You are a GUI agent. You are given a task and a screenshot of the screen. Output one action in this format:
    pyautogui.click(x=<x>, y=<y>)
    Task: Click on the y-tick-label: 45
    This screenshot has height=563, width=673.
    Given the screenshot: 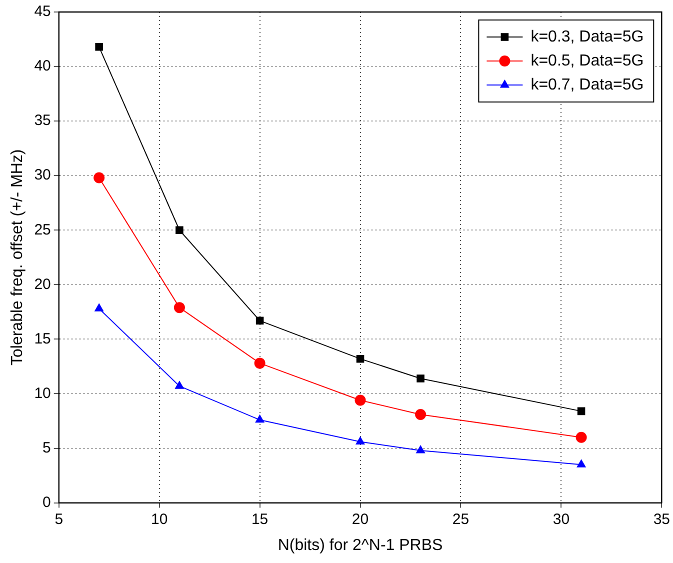 What is the action you would take?
    pyautogui.click(x=42, y=11)
    